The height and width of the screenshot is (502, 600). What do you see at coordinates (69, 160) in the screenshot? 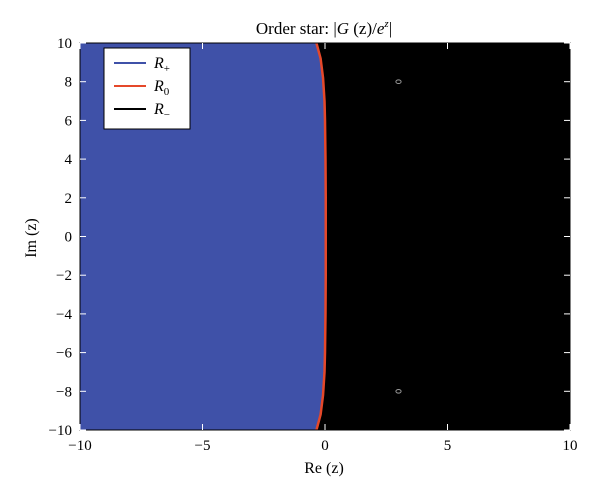
I see `y-tick-label: 4` at bounding box center [69, 160].